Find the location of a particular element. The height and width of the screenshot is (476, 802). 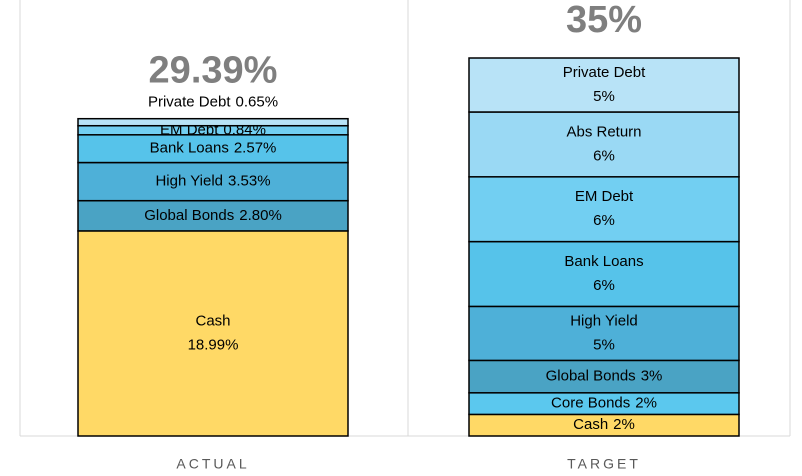

segment-value: 0.65% is located at coordinates (257, 102).